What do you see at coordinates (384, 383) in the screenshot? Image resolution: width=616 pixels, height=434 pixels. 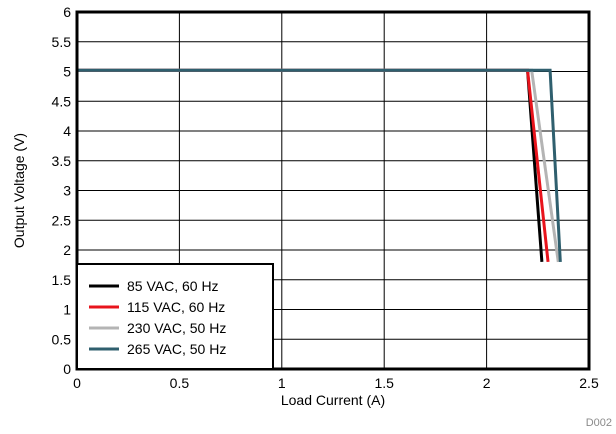 I see `x-tick-label: 1.5` at bounding box center [384, 383].